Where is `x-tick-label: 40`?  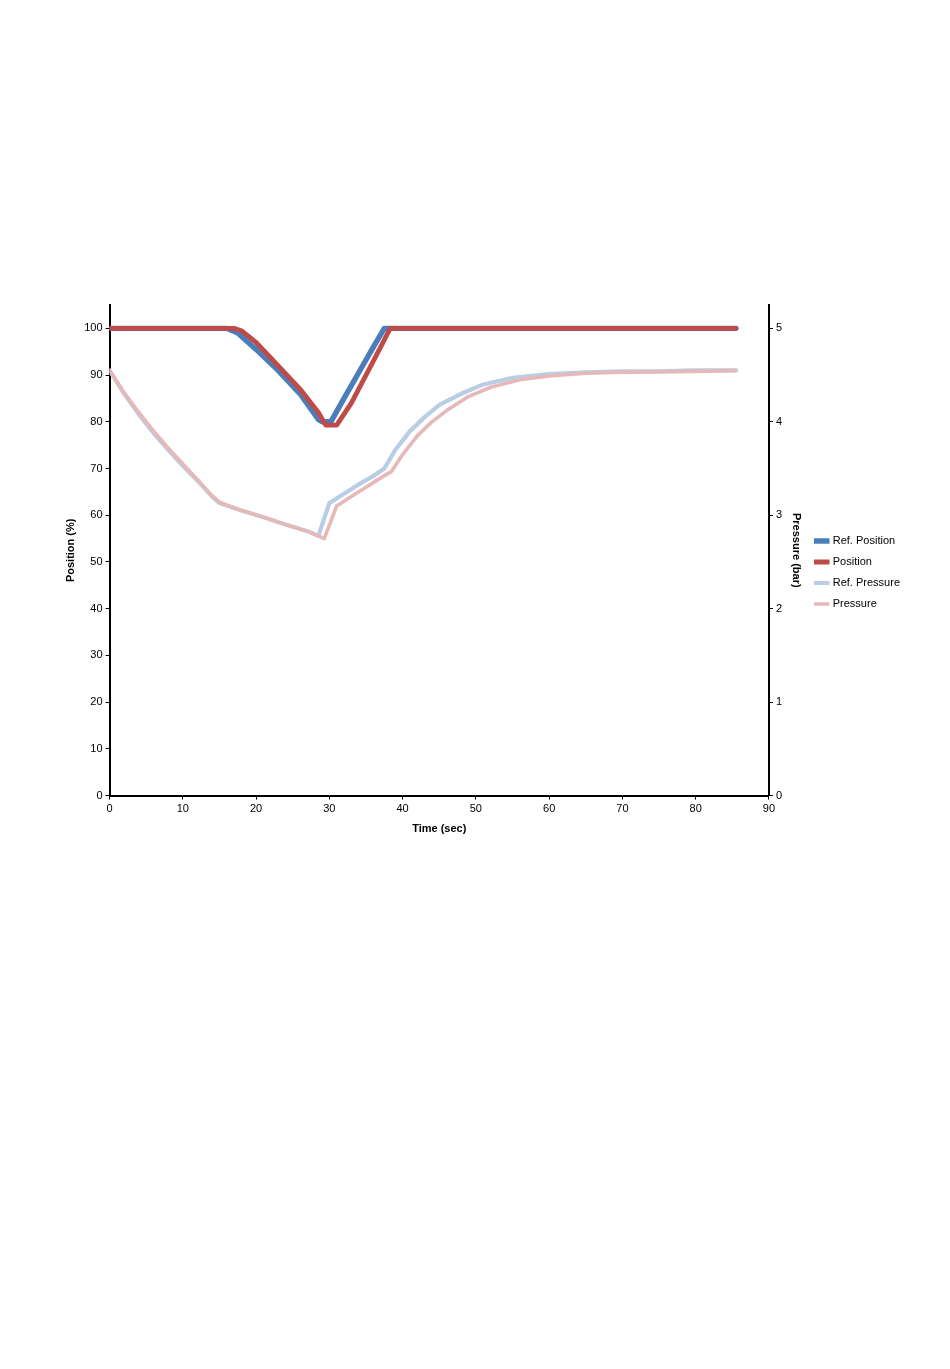
x-tick-label: 40 is located at coordinates (402, 808).